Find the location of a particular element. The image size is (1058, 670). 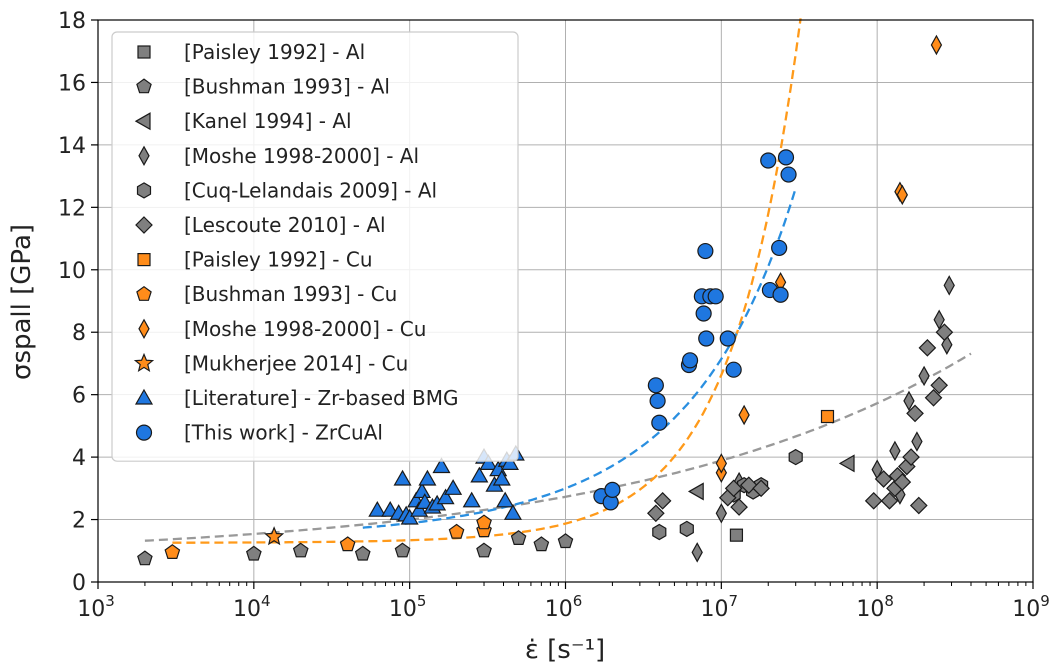

legend-label: [Bushman 1993] - Cu is located at coordinates (290, 294).